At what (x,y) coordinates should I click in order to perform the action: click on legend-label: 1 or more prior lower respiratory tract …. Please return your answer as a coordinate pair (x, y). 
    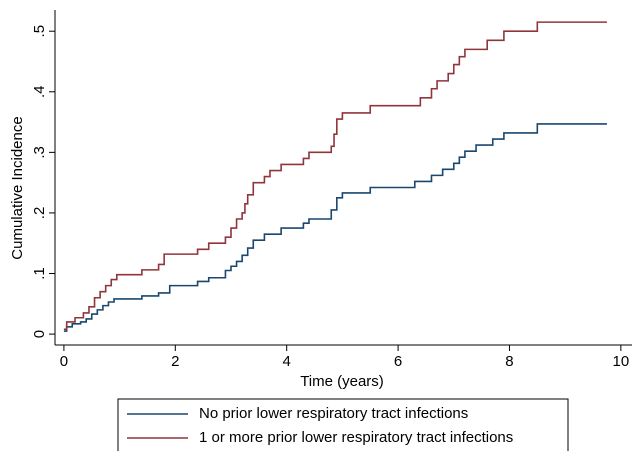
    Looking at the image, I should click on (356, 437).